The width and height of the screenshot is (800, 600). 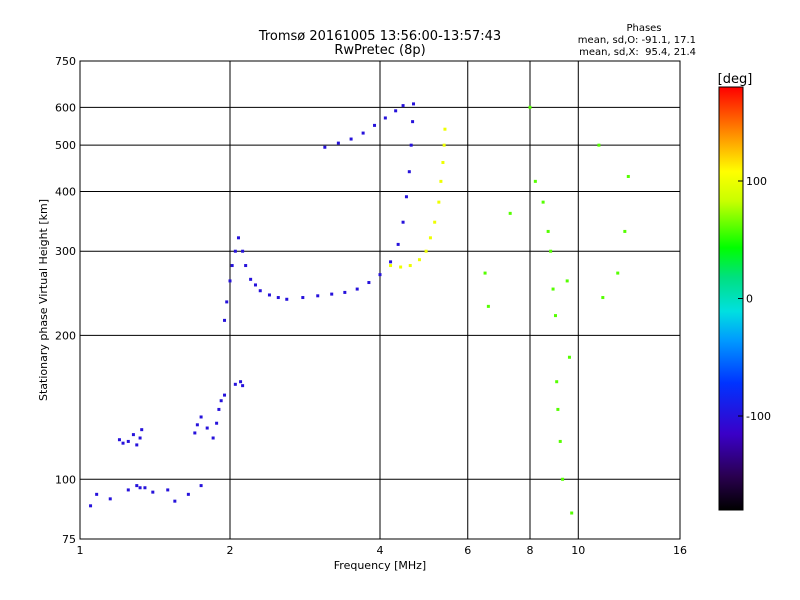 I want to click on colorbar-tick-label: 100, so click(x=756, y=181).